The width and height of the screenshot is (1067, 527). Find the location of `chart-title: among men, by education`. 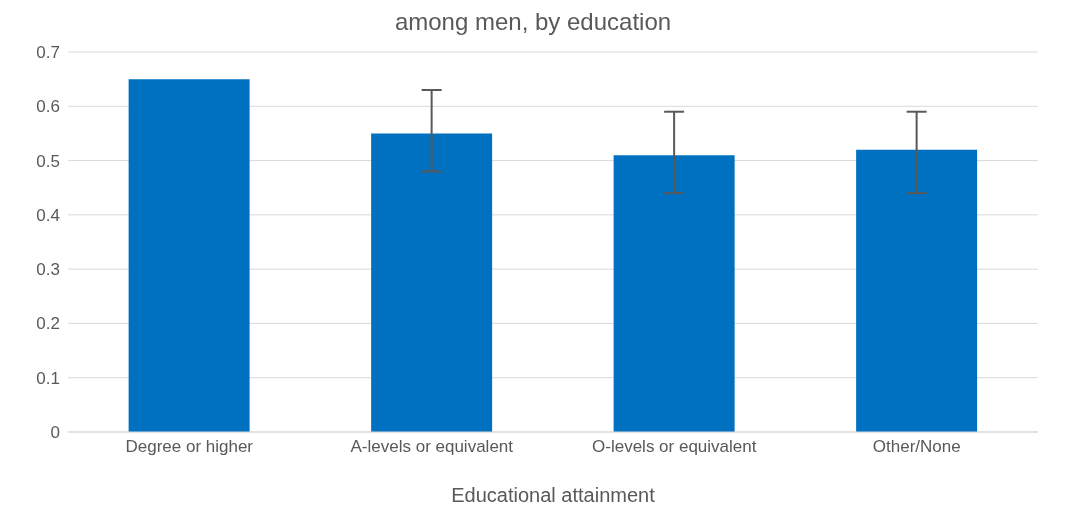

chart-title: among men, by education is located at coordinates (533, 22).